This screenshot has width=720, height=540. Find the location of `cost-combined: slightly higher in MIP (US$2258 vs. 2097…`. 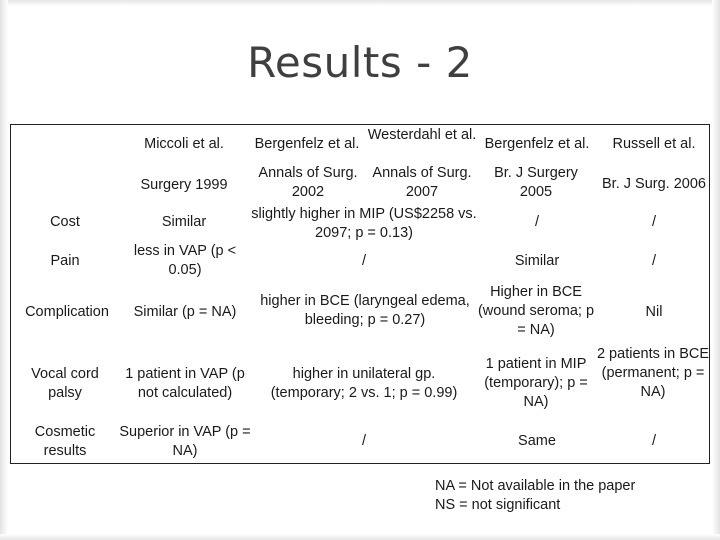

cost-combined: slightly higher in MIP (US$2258 vs. 2097… is located at coordinates (364, 223).